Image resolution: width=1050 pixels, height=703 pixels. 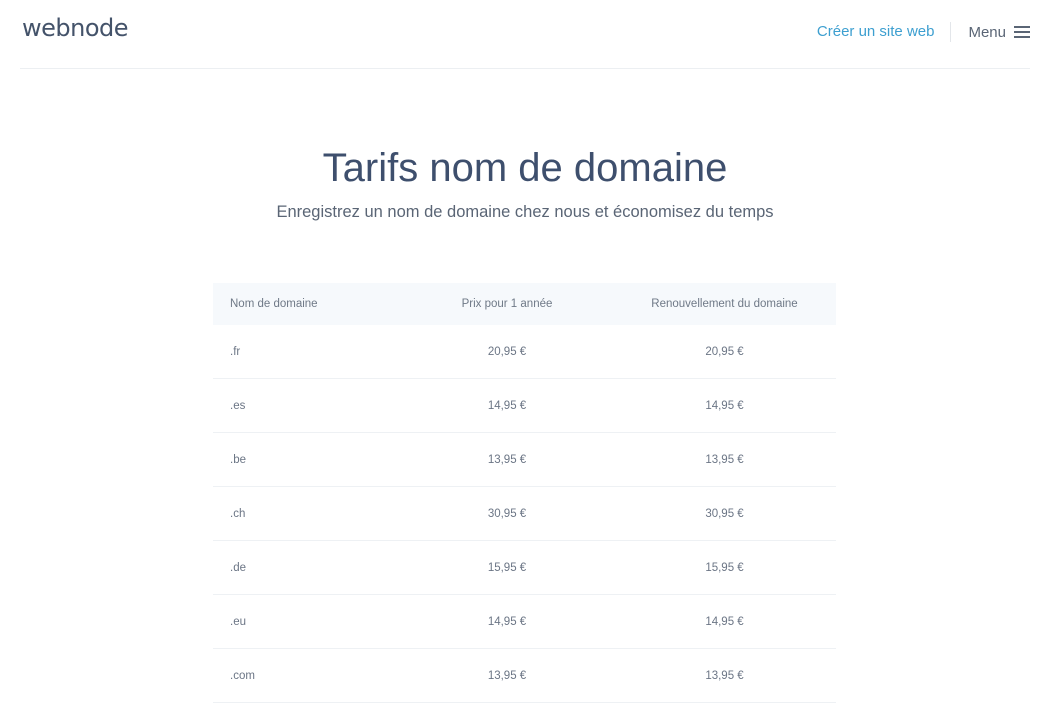 I want to click on header-nav: Créer un site web Menu, so click(x=923, y=32).